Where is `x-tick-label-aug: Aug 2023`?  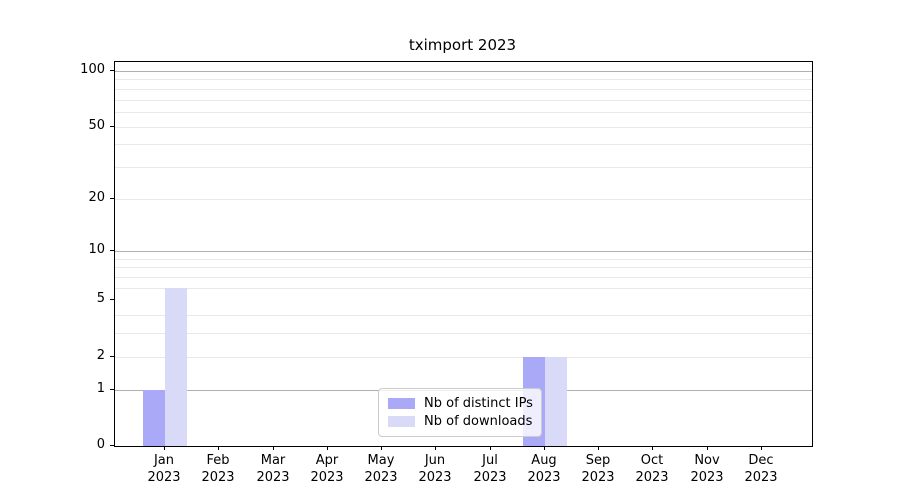
x-tick-label-aug: Aug 2023 is located at coordinates (544, 469).